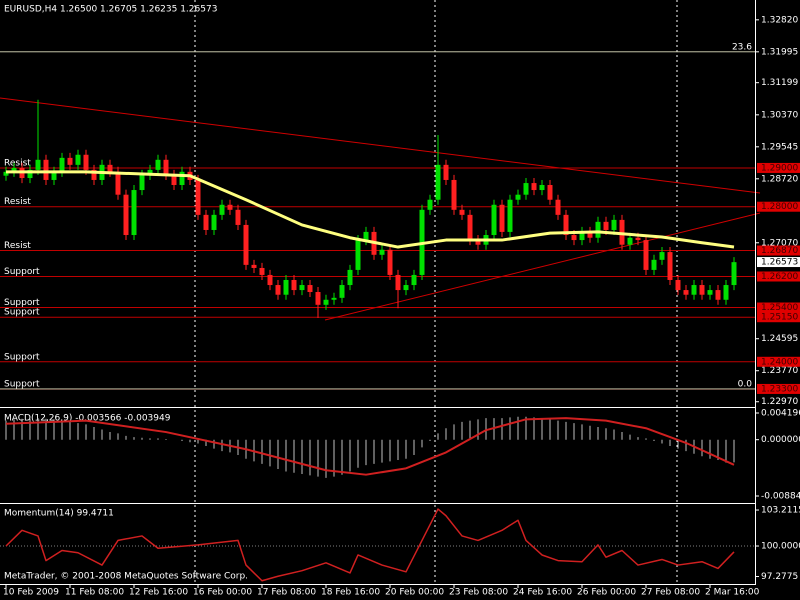  What do you see at coordinates (779, 52) in the screenshot?
I see `y-tick-label: 1.31995` at bounding box center [779, 52].